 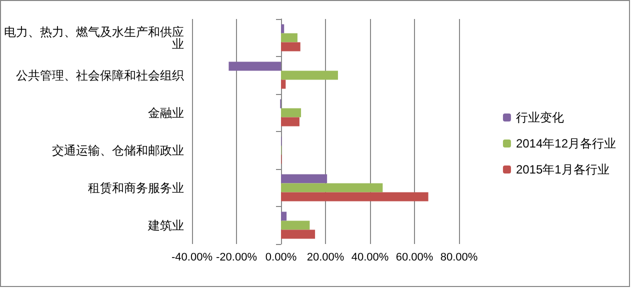 I want to click on y-tick-label: 金融业, so click(x=166, y=113).